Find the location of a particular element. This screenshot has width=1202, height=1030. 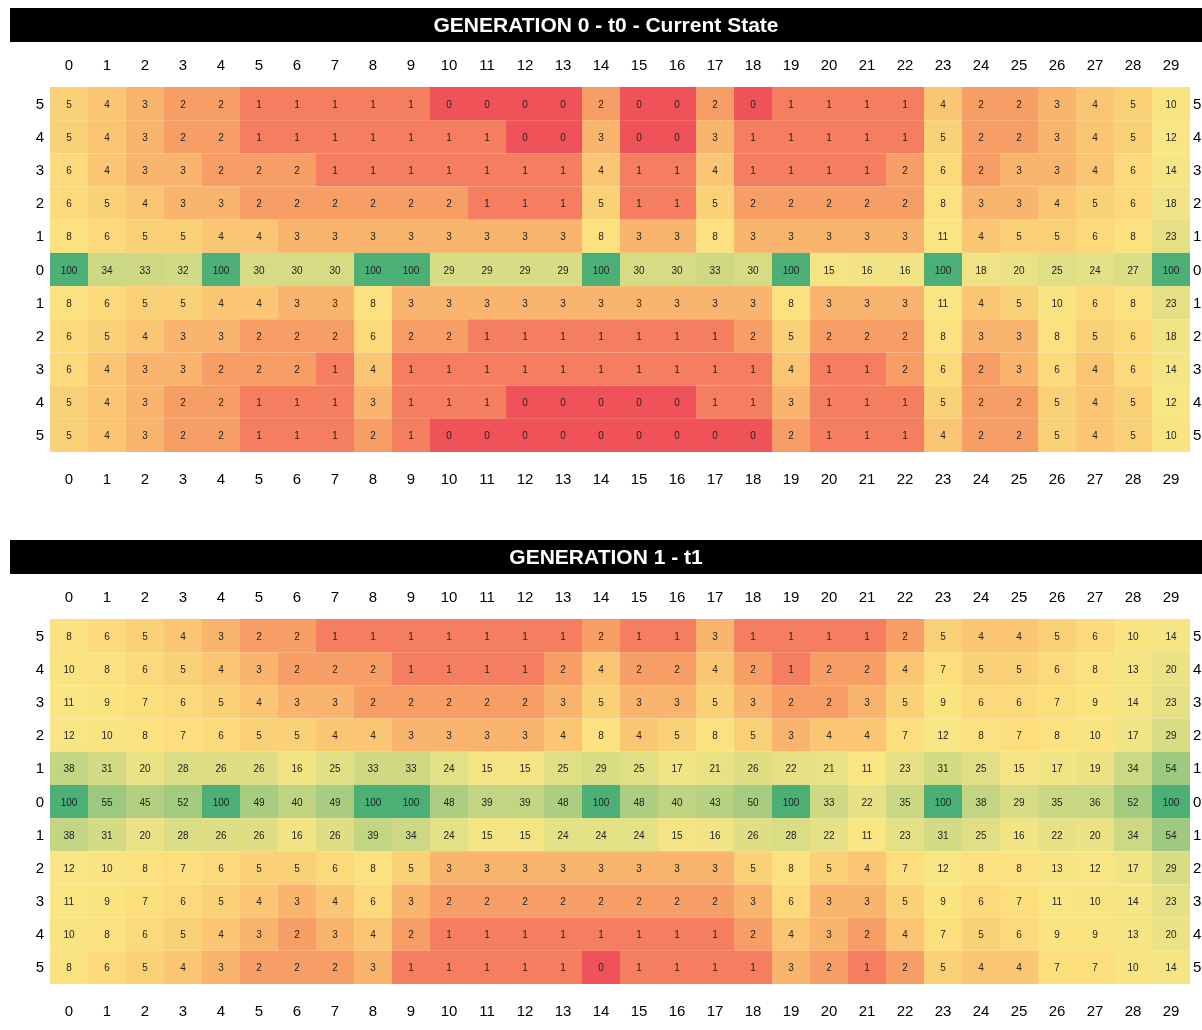

category-label: 12 is located at coordinates (525, 1010).